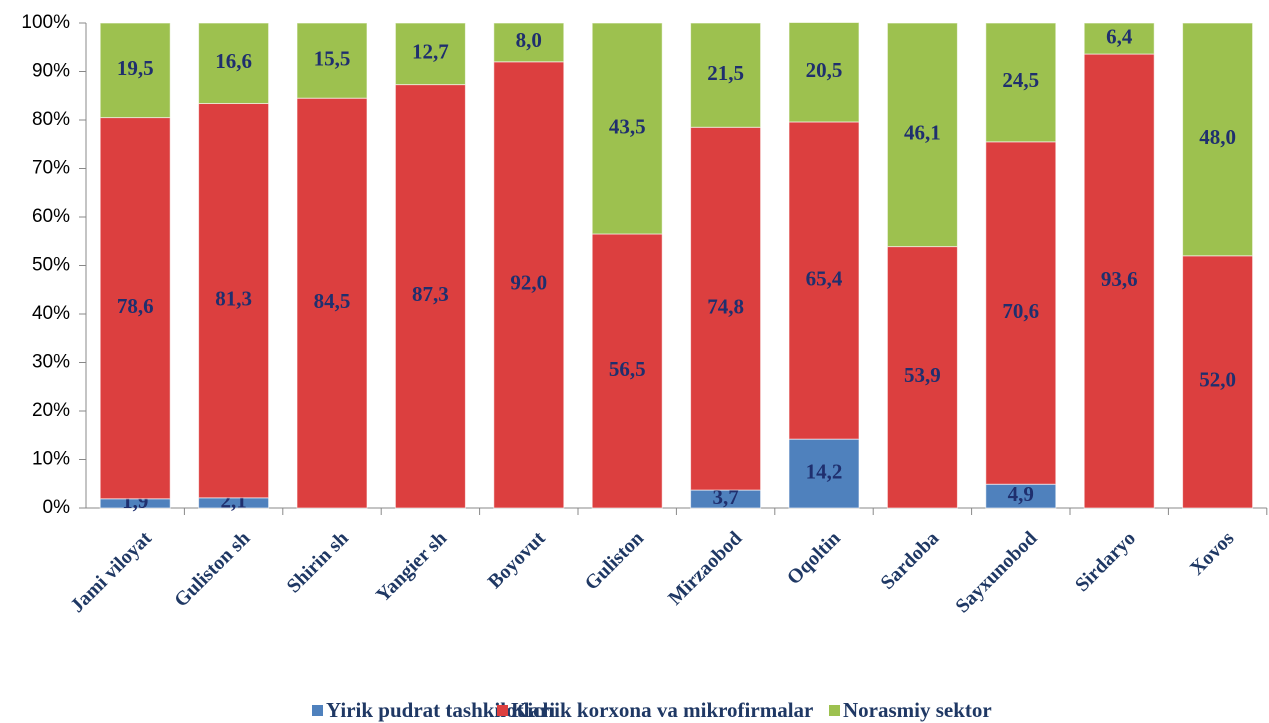 This screenshot has height=723, width=1269. Describe the element at coordinates (51, 313) in the screenshot. I see `y-tick-label: 40%` at that location.